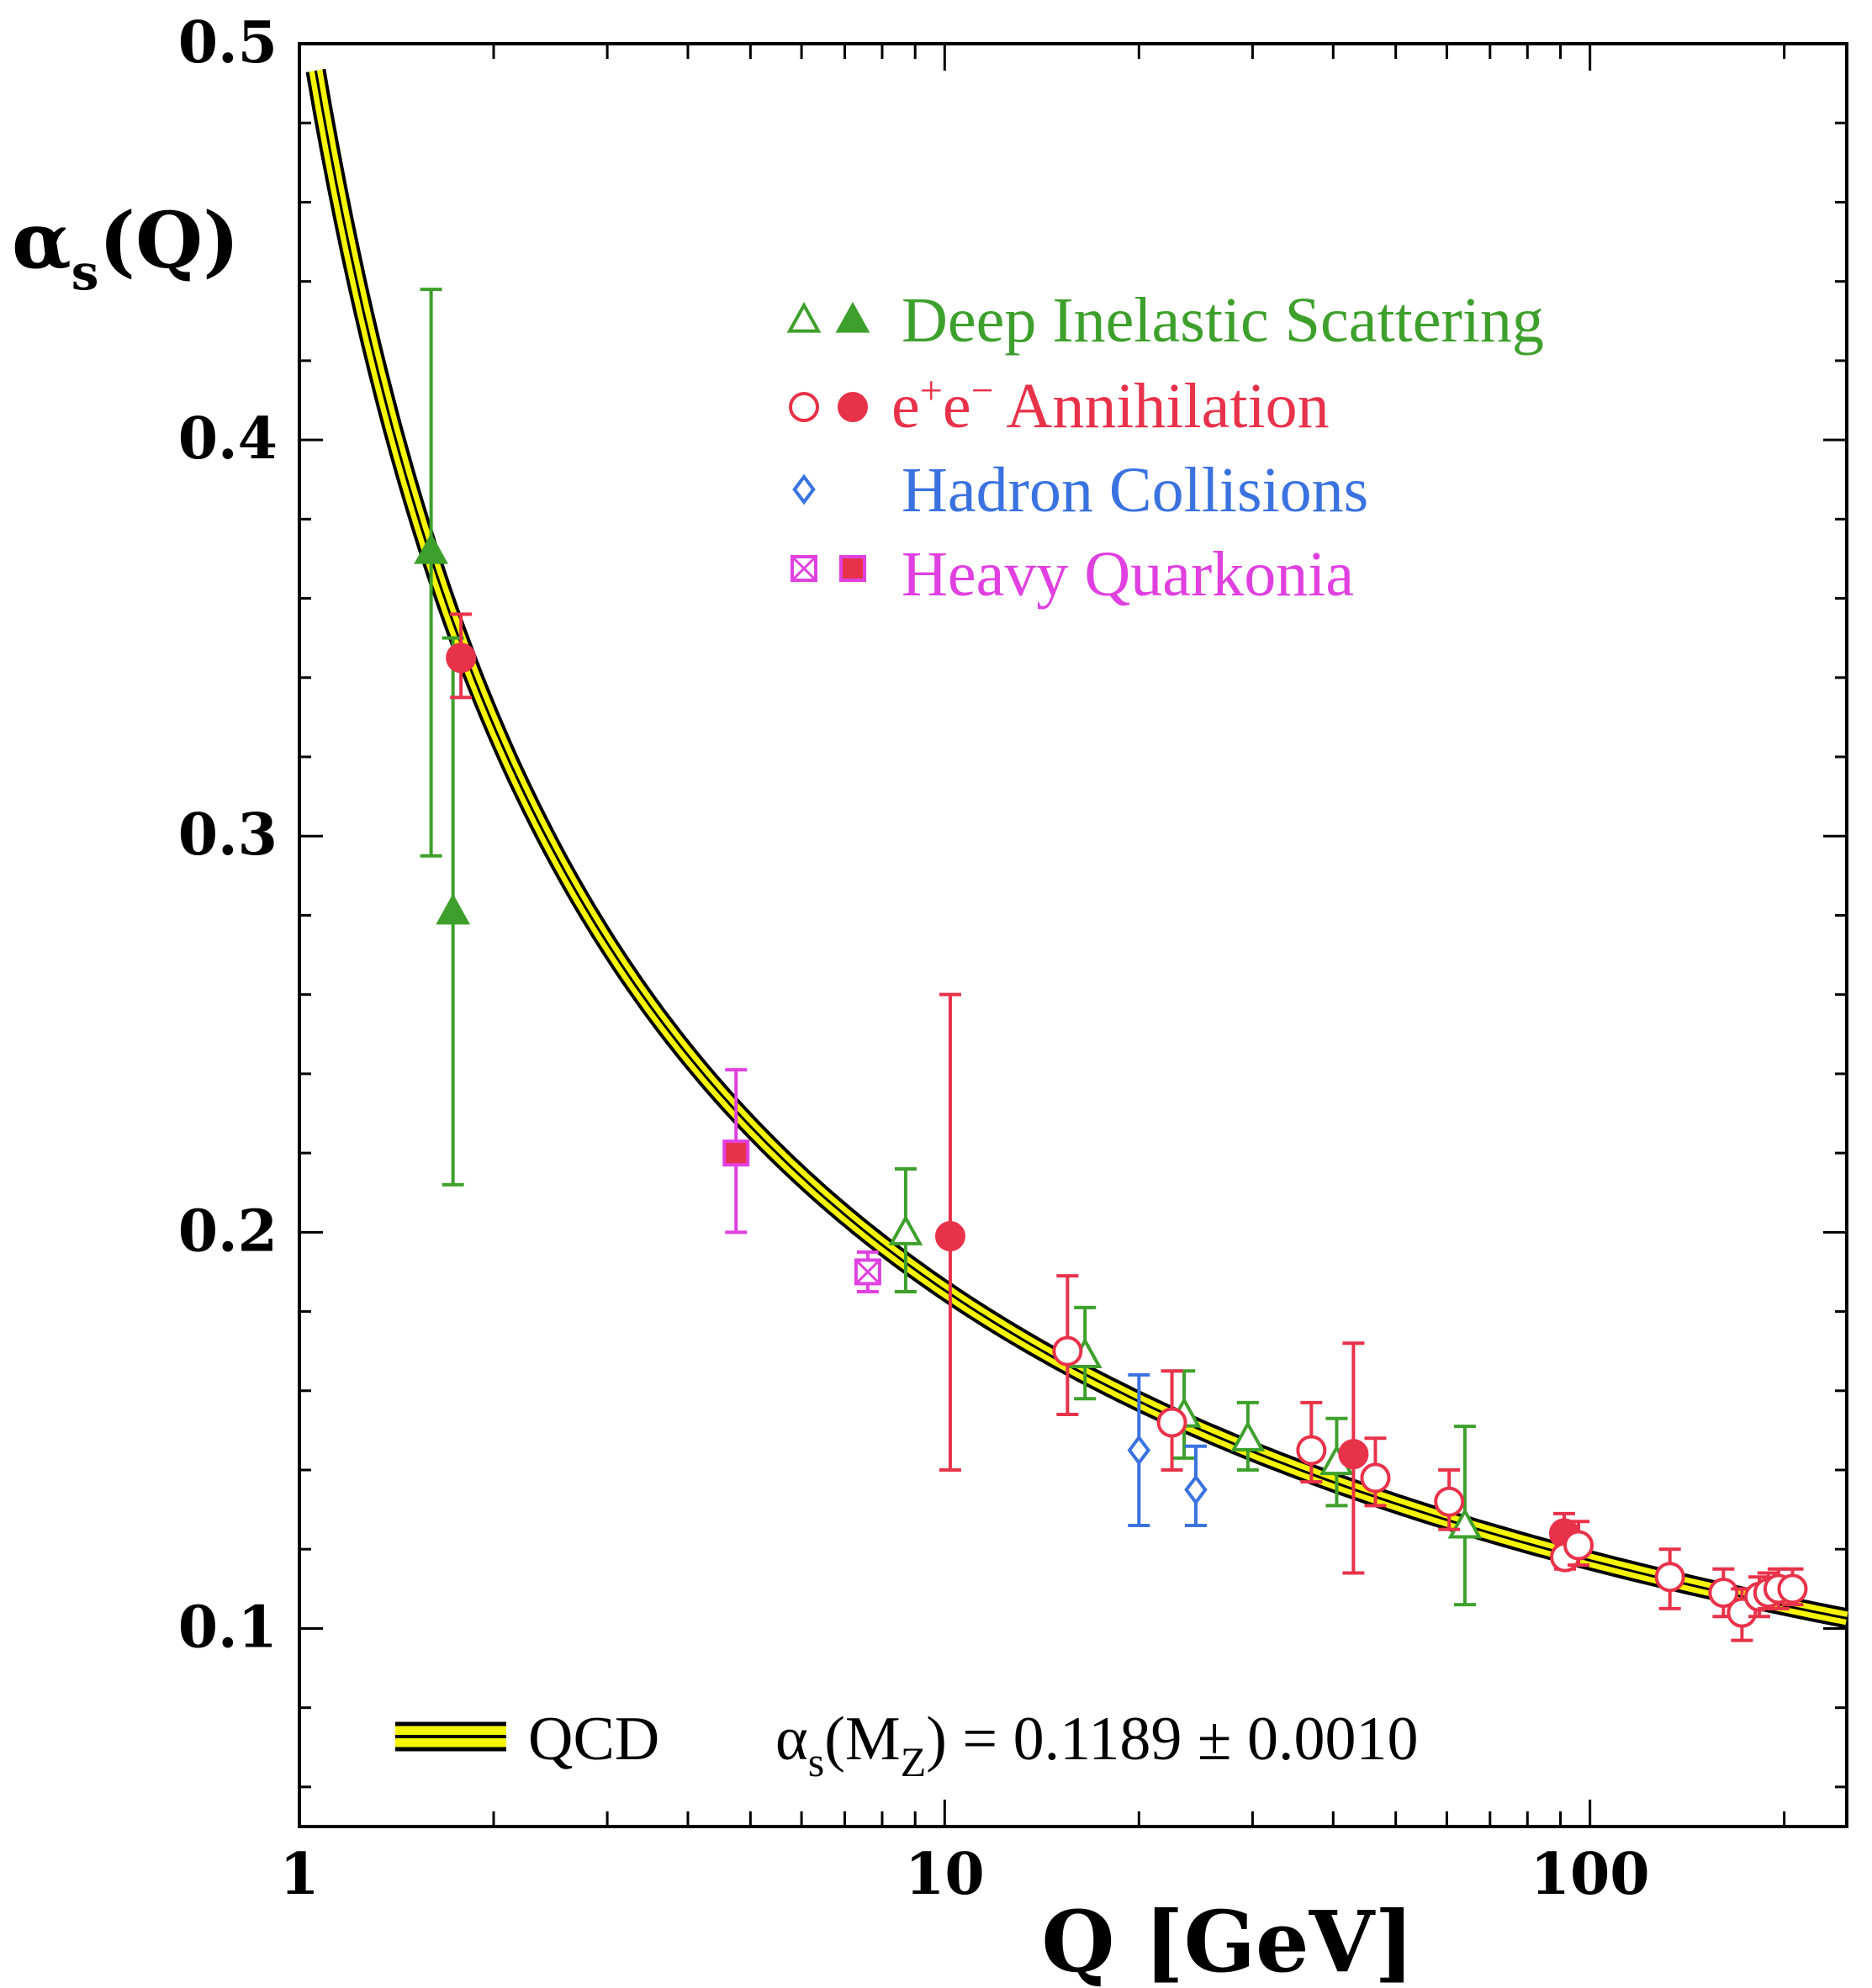 The width and height of the screenshot is (1872, 1988). What do you see at coordinates (801, 1180) in the screenshot?
I see `series-quarkonia` at bounding box center [801, 1180].